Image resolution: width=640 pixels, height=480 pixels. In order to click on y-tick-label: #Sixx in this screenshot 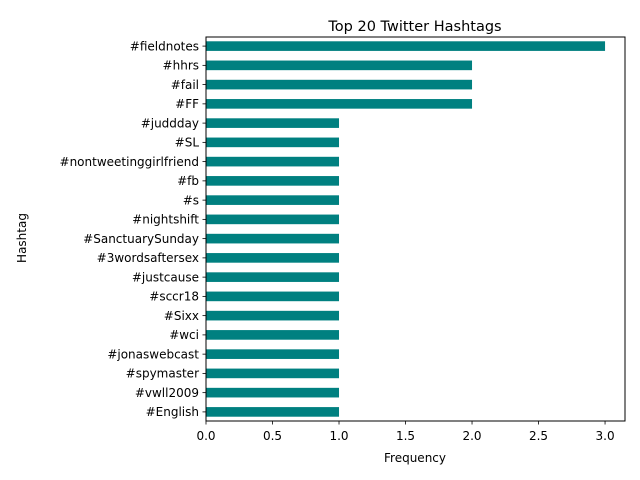, I will do `click(181, 316)`.